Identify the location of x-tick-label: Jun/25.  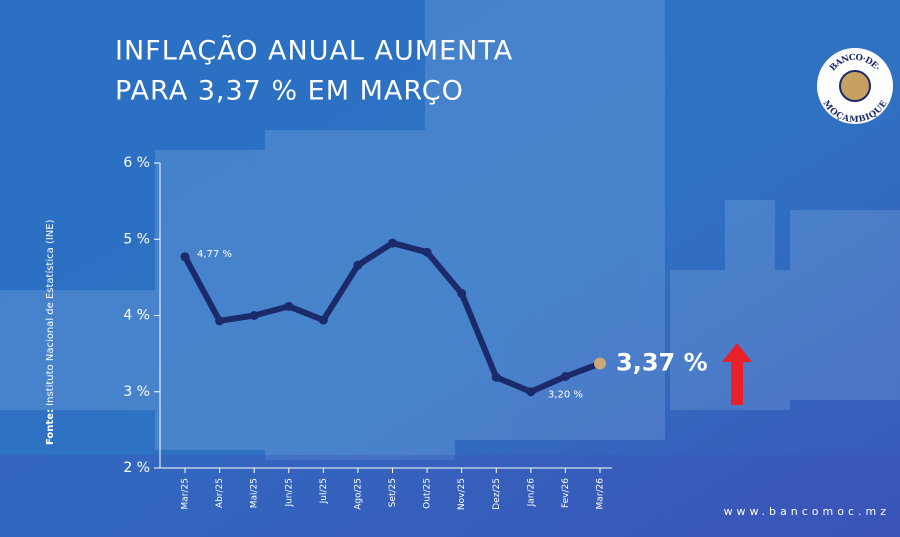
(289, 493).